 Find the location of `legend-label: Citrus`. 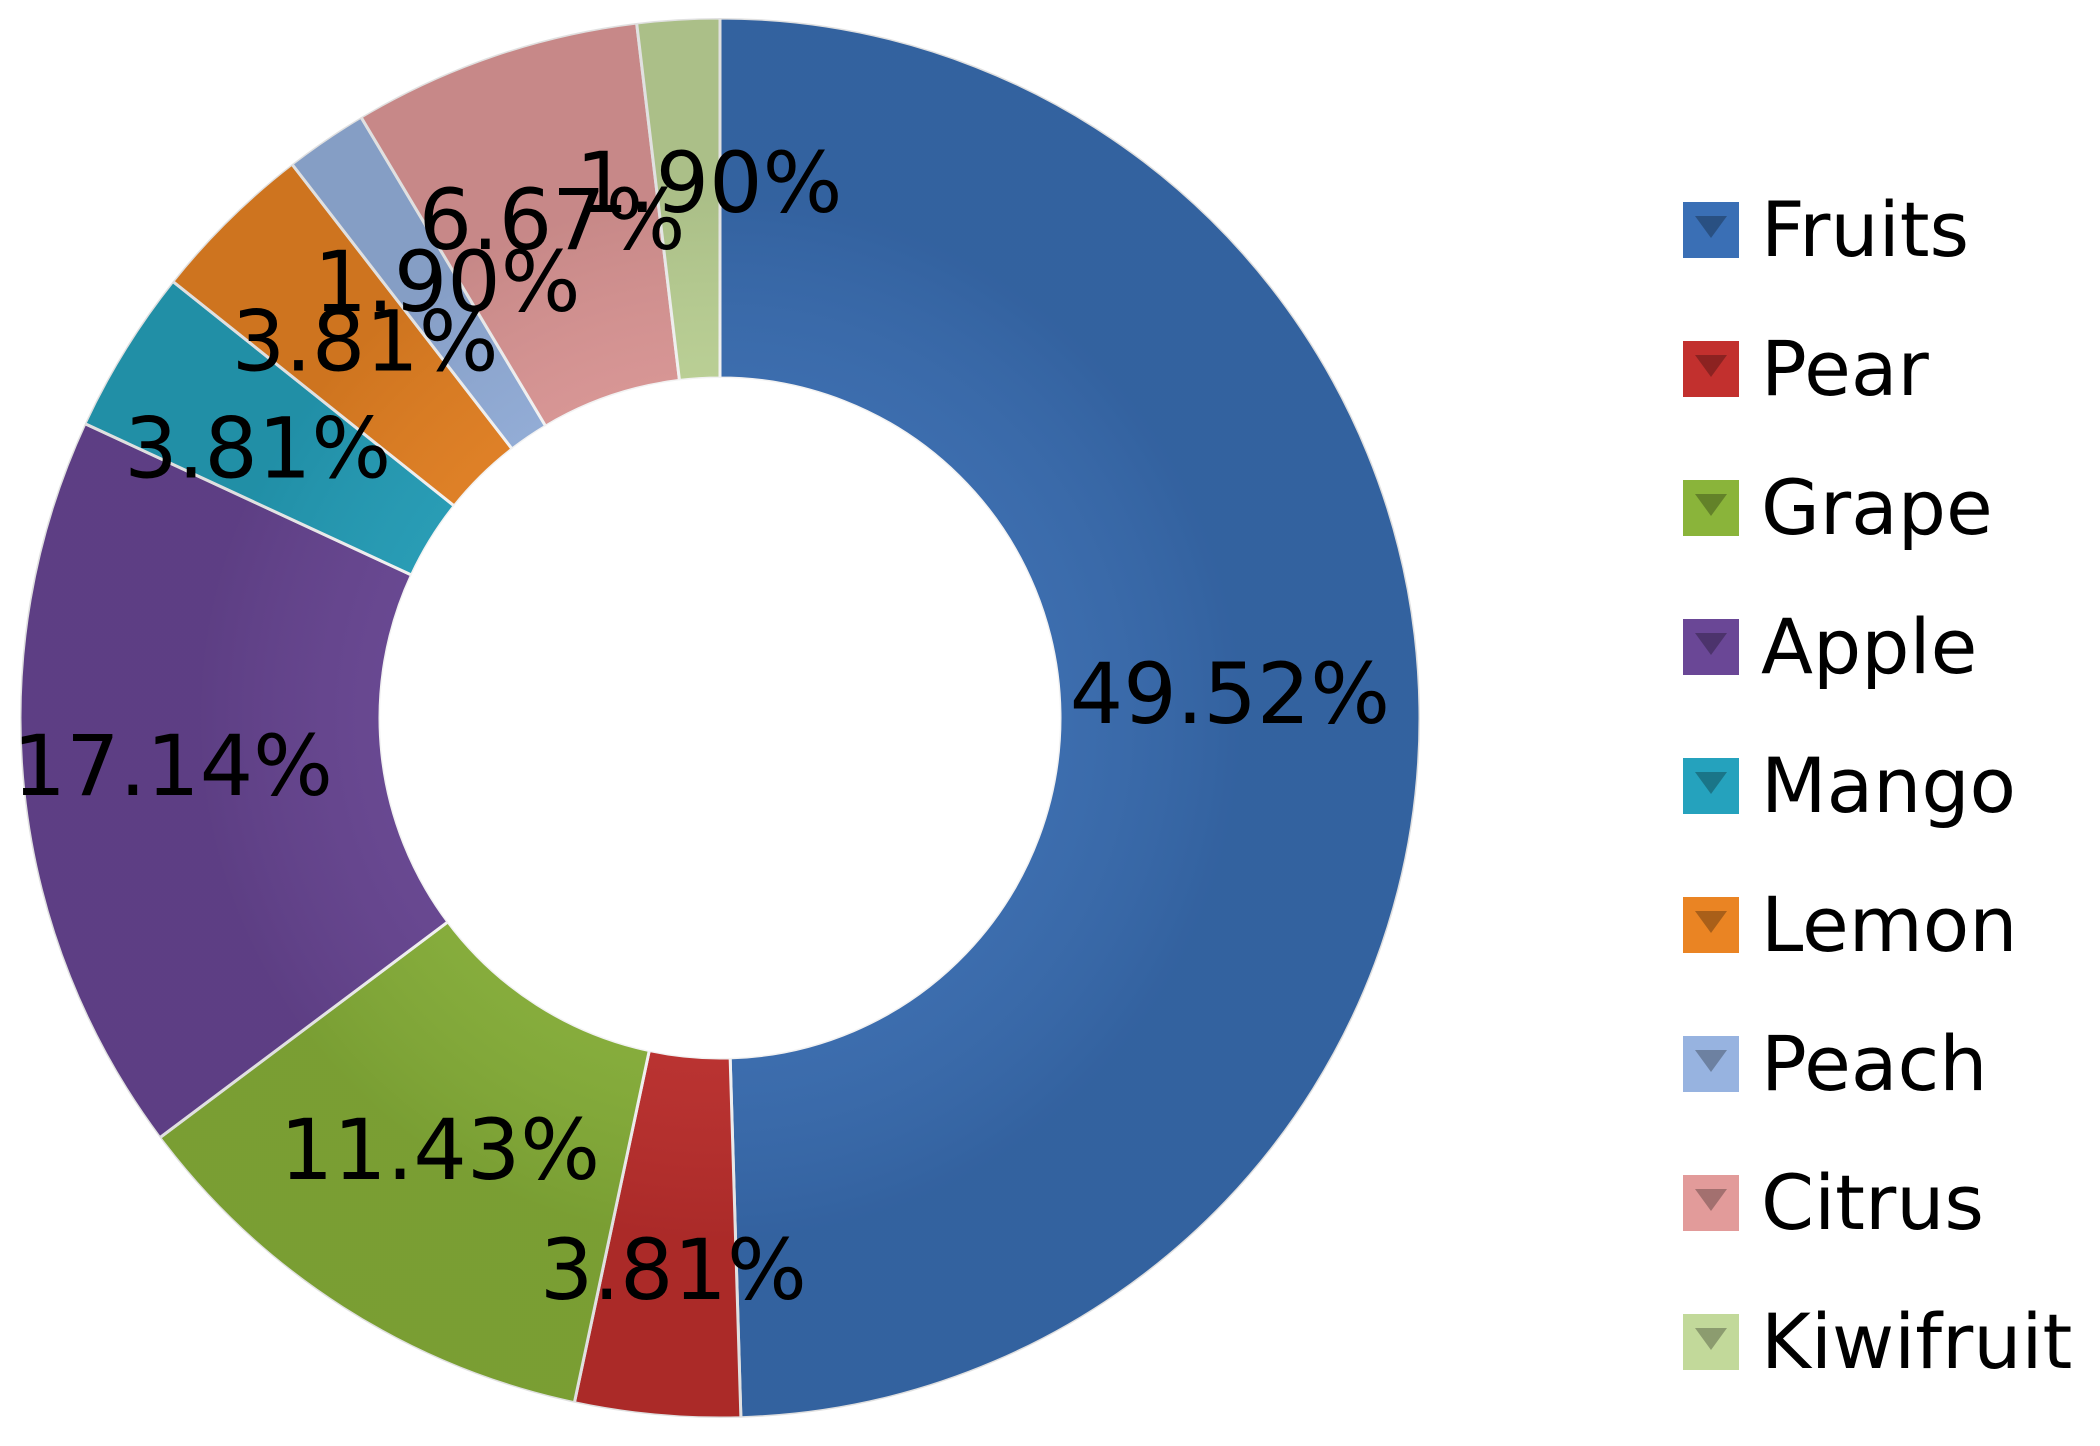

legend-label: Citrus is located at coordinates (1872, 1202).